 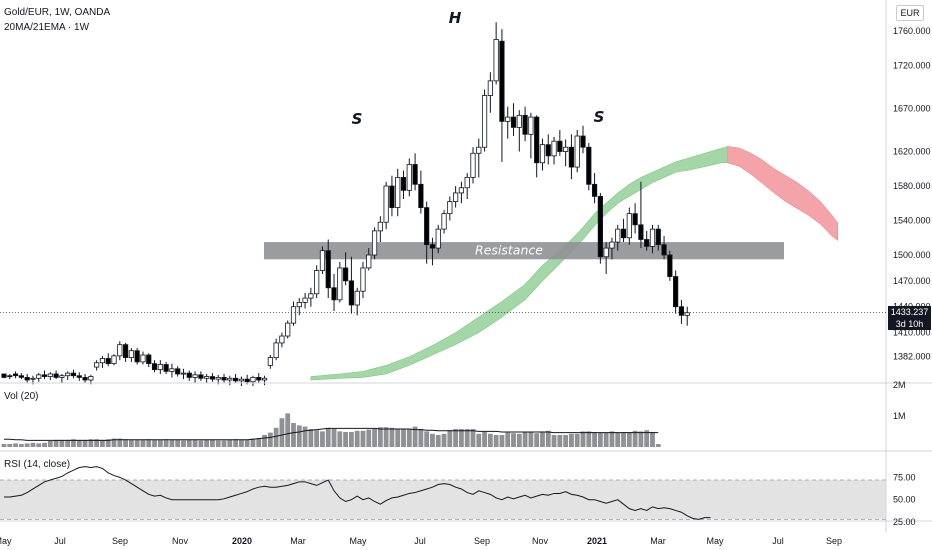 I want to click on rsi-tick-label: 50.00, so click(x=904, y=500).